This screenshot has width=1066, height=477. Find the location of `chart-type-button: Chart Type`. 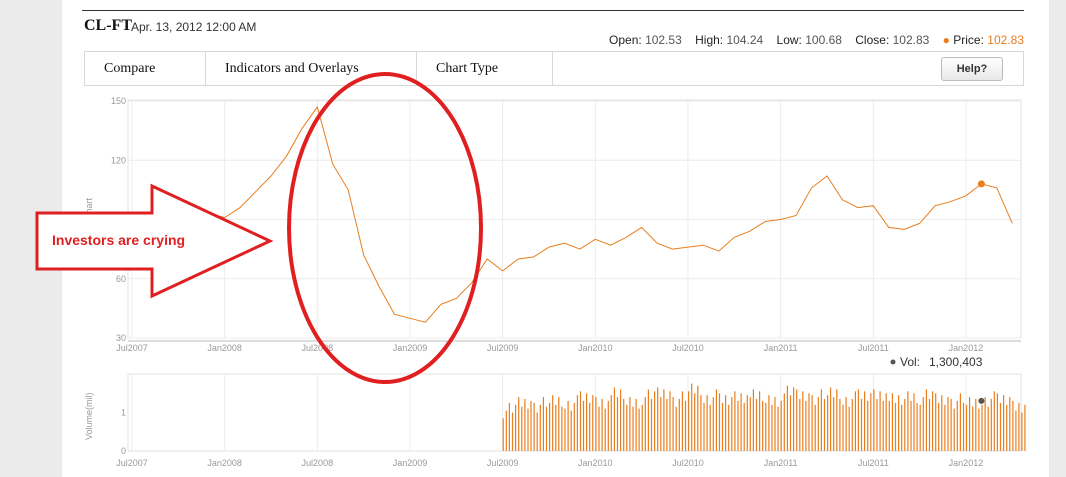

chart-type-button: Chart Type is located at coordinates (485, 68).